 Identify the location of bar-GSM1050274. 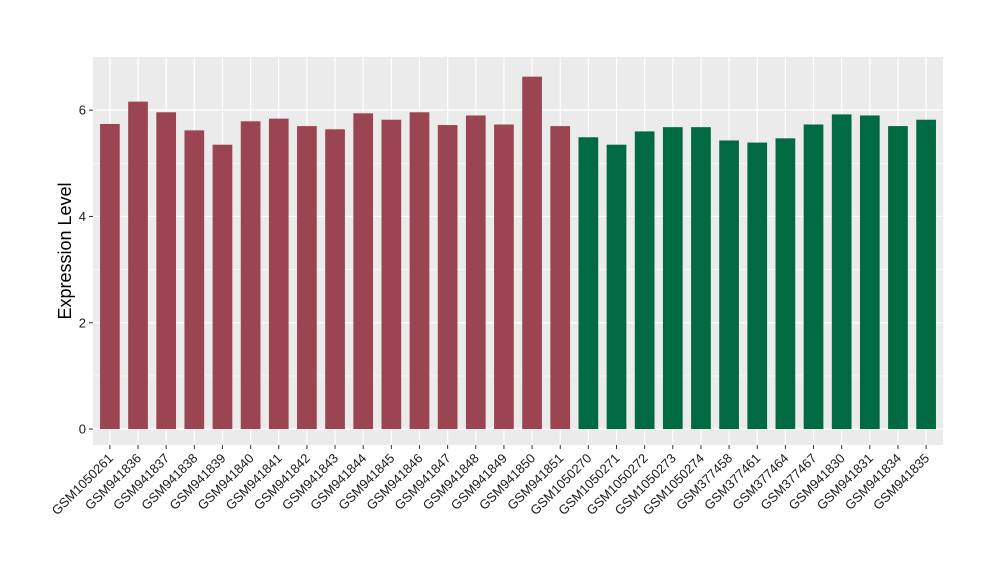
(701, 278).